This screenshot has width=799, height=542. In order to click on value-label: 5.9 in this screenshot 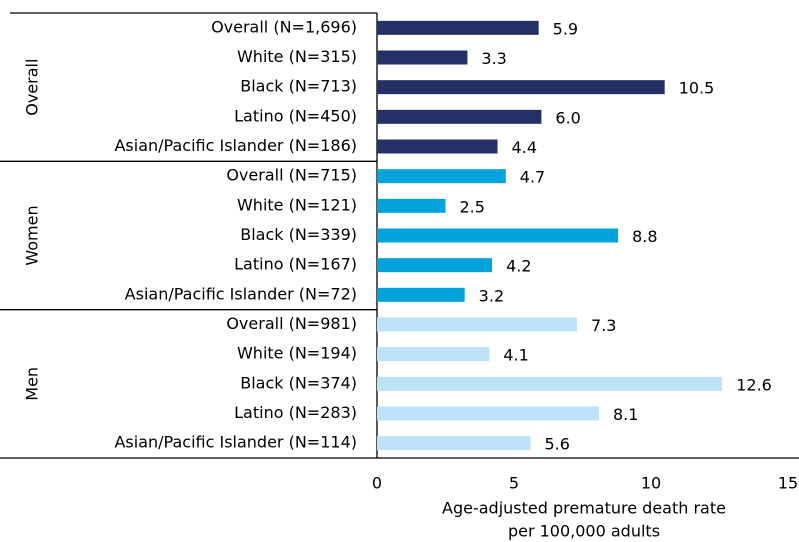, I will do `click(565, 28)`.